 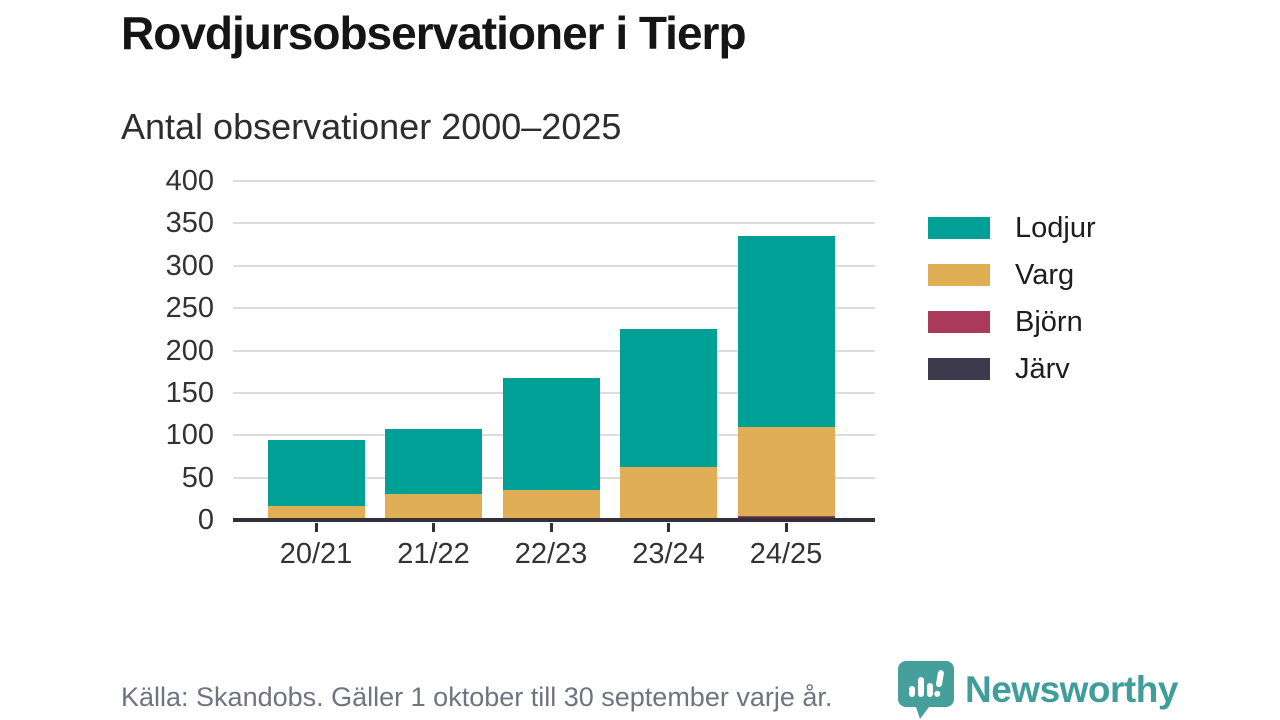 I want to click on bar-segment-varg-23/24, so click(x=668, y=493).